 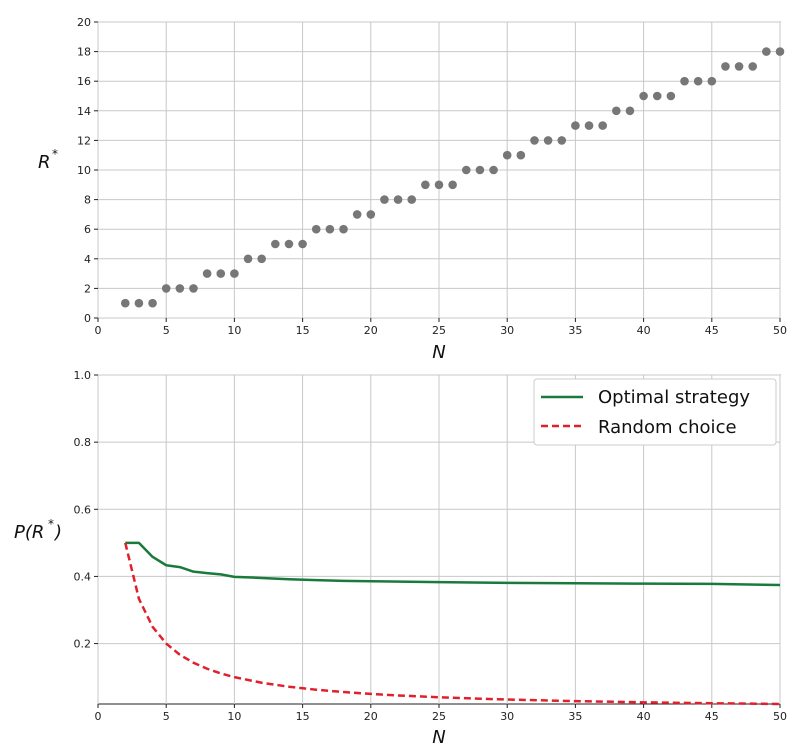 I want to click on y-tick-label: 0.8, so click(x=83, y=442).